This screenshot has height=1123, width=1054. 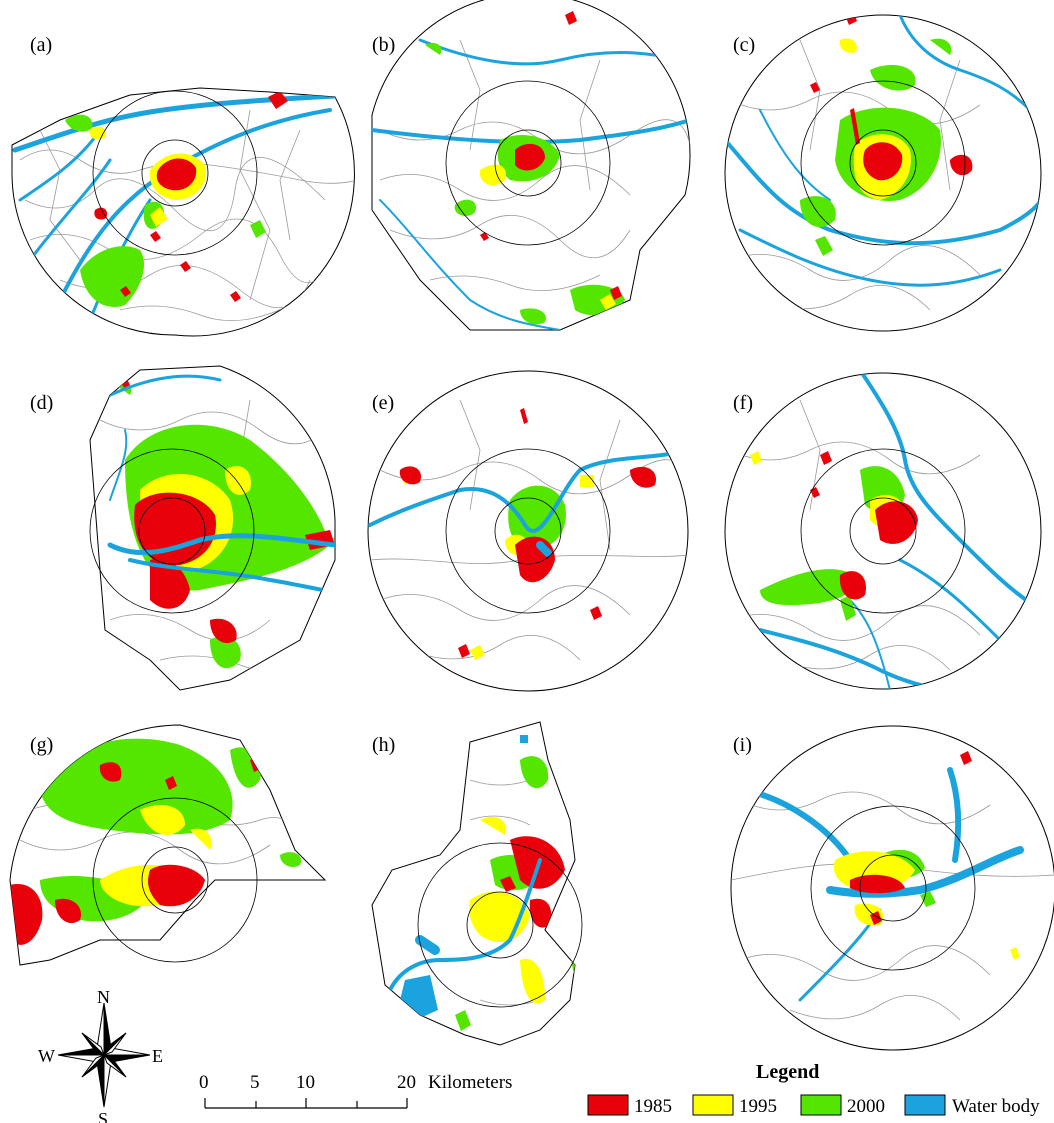 I want to click on scale-tick-label: 10, so click(x=305, y=1082).